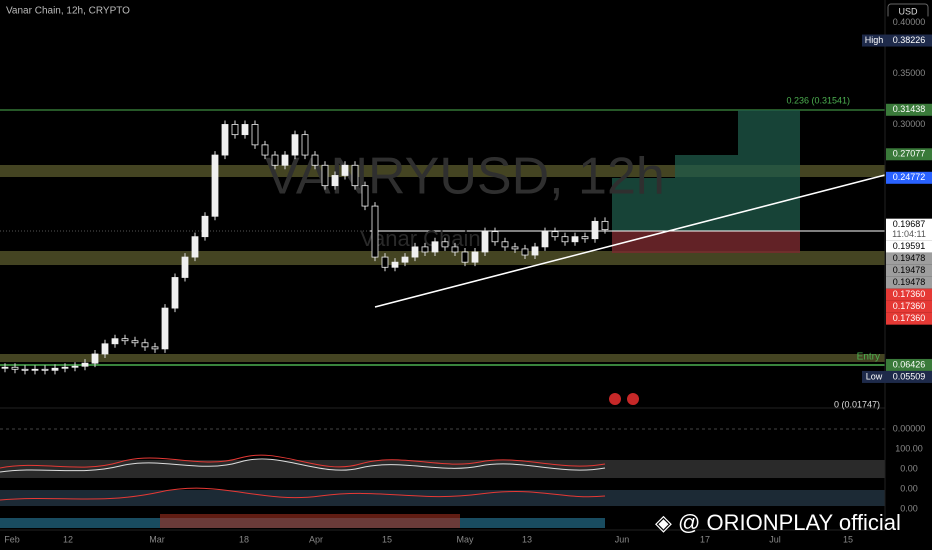 Image resolution: width=932 pixels, height=550 pixels. I want to click on time-label: May, so click(465, 539).